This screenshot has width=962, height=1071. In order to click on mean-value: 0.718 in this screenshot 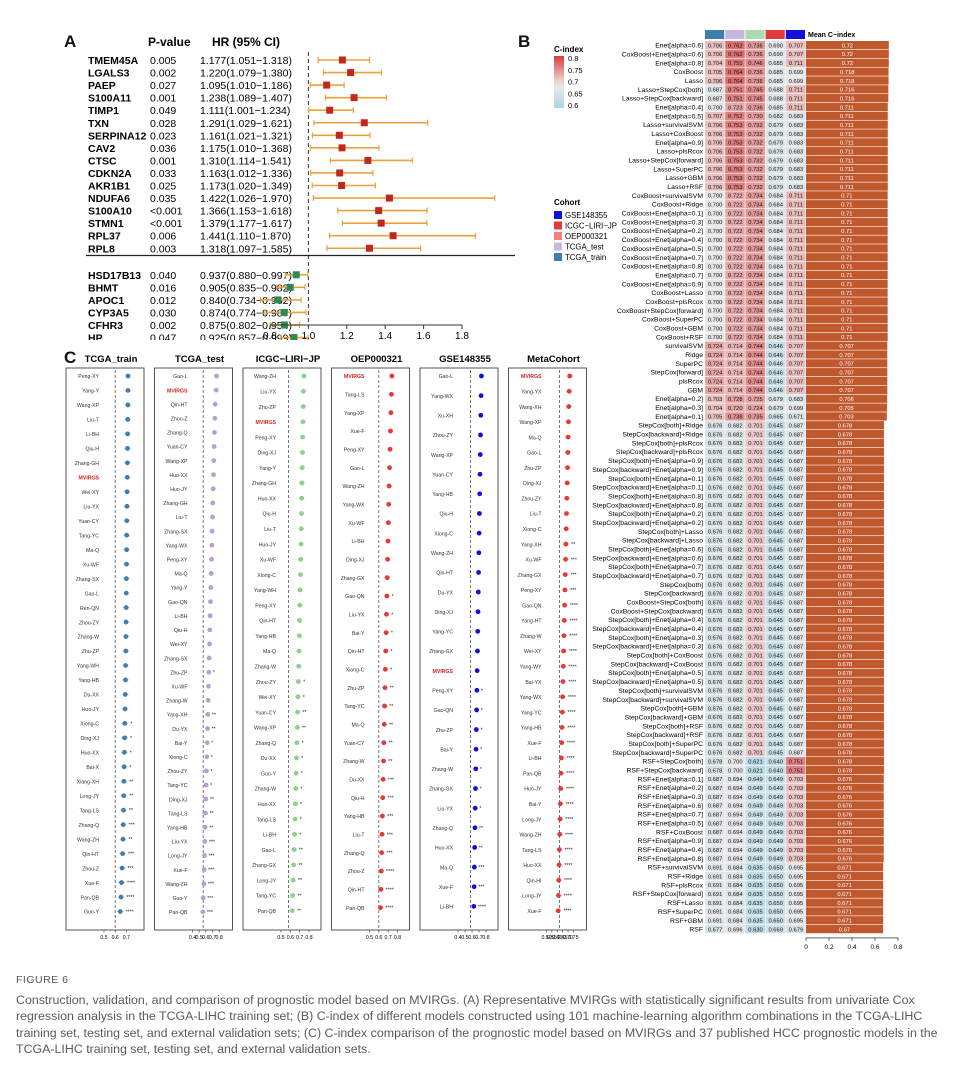, I will do `click(847, 82)`.